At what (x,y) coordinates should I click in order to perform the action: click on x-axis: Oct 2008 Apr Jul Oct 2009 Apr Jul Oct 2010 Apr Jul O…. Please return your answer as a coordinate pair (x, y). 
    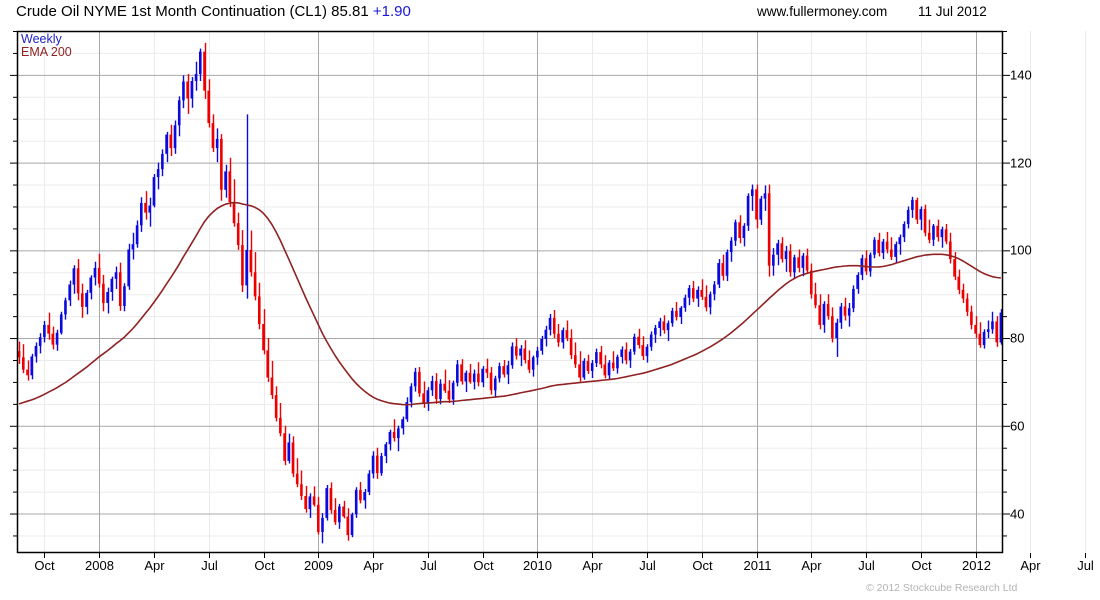
    Looking at the image, I should click on (550, 568).